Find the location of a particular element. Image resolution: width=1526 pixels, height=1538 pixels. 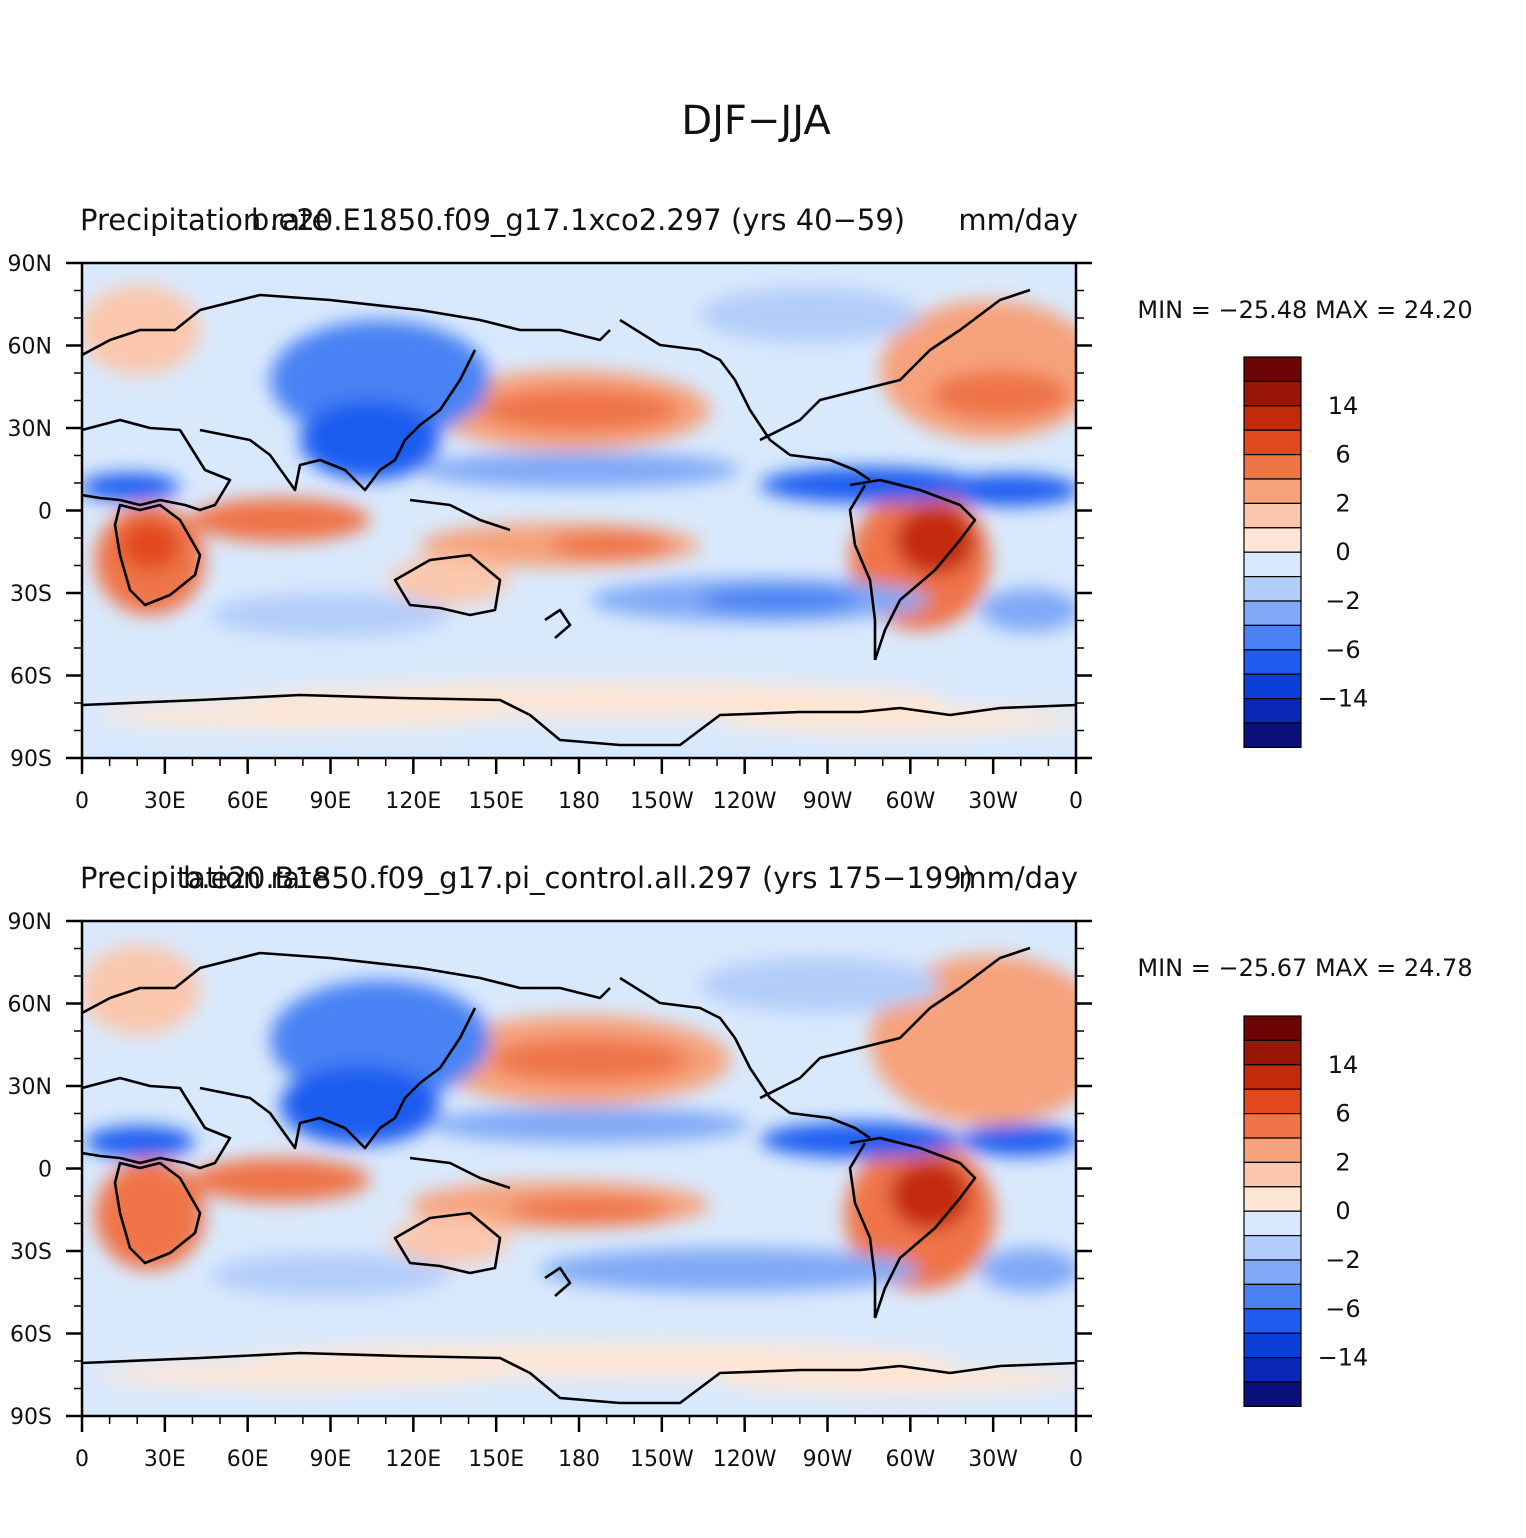

lat-tick-label: 60S is located at coordinates (31, 677).